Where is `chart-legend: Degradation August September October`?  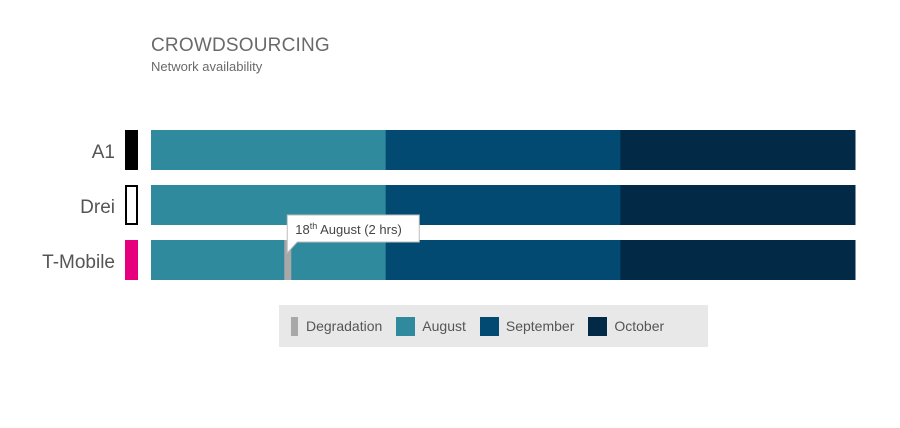
chart-legend: Degradation August September October is located at coordinates (493, 326).